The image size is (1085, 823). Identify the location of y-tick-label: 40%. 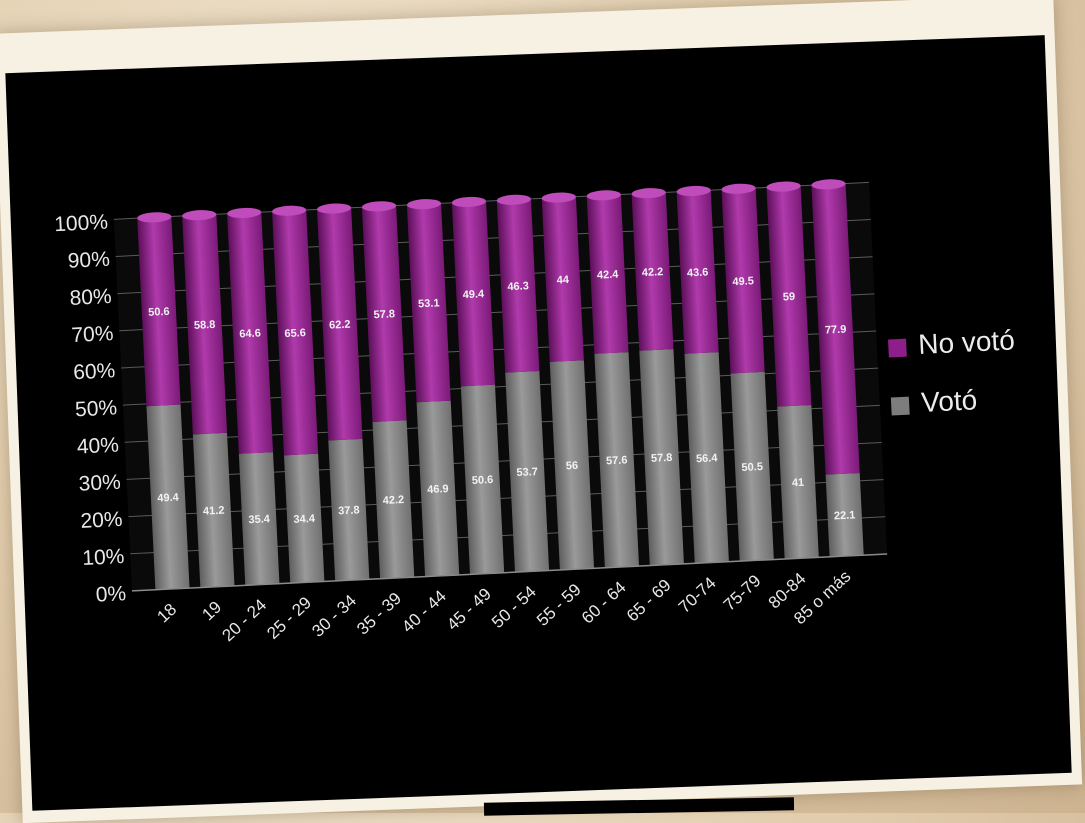
(97, 446).